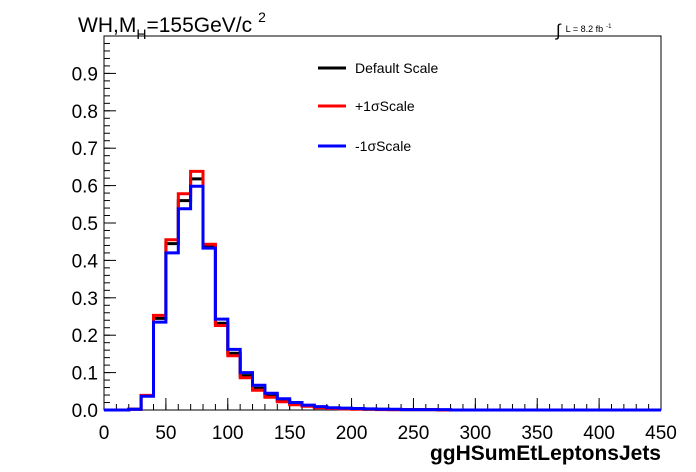 The width and height of the screenshot is (696, 472). I want to click on y-tick-label: 0.1, so click(85, 374).